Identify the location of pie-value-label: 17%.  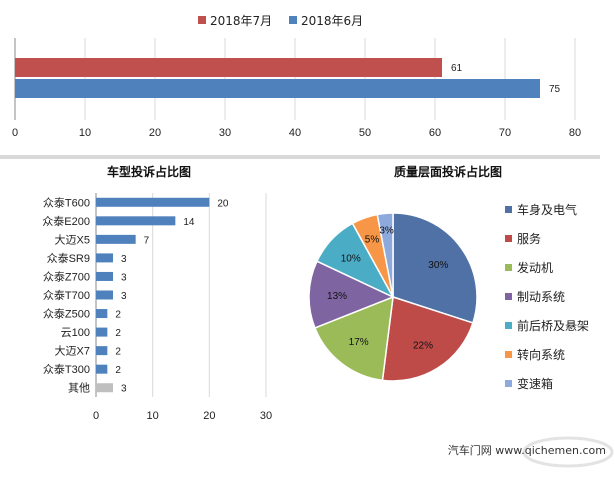
(359, 342).